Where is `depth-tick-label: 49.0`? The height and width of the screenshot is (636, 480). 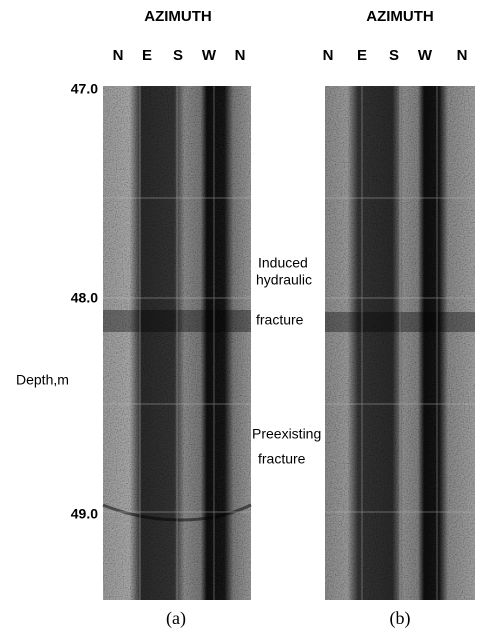 depth-tick-label: 49.0 is located at coordinates (84, 514).